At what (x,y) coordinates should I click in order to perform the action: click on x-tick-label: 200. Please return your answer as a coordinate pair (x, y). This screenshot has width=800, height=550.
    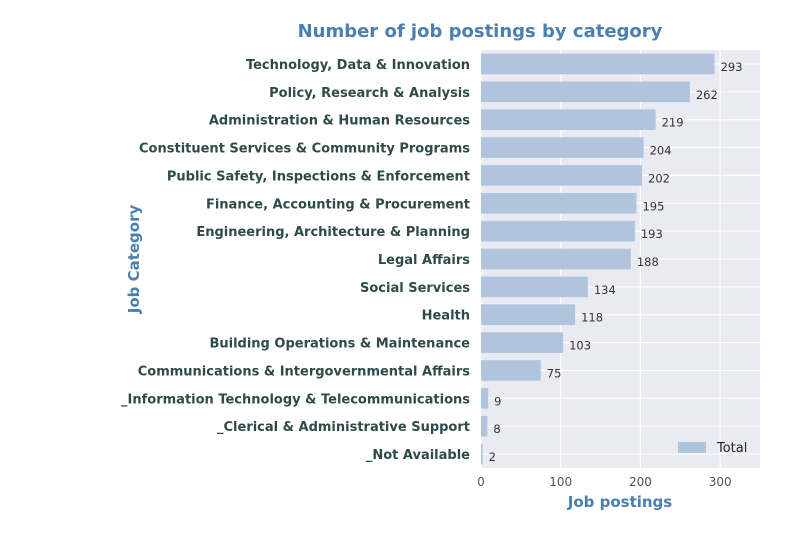
    Looking at the image, I should click on (640, 482).